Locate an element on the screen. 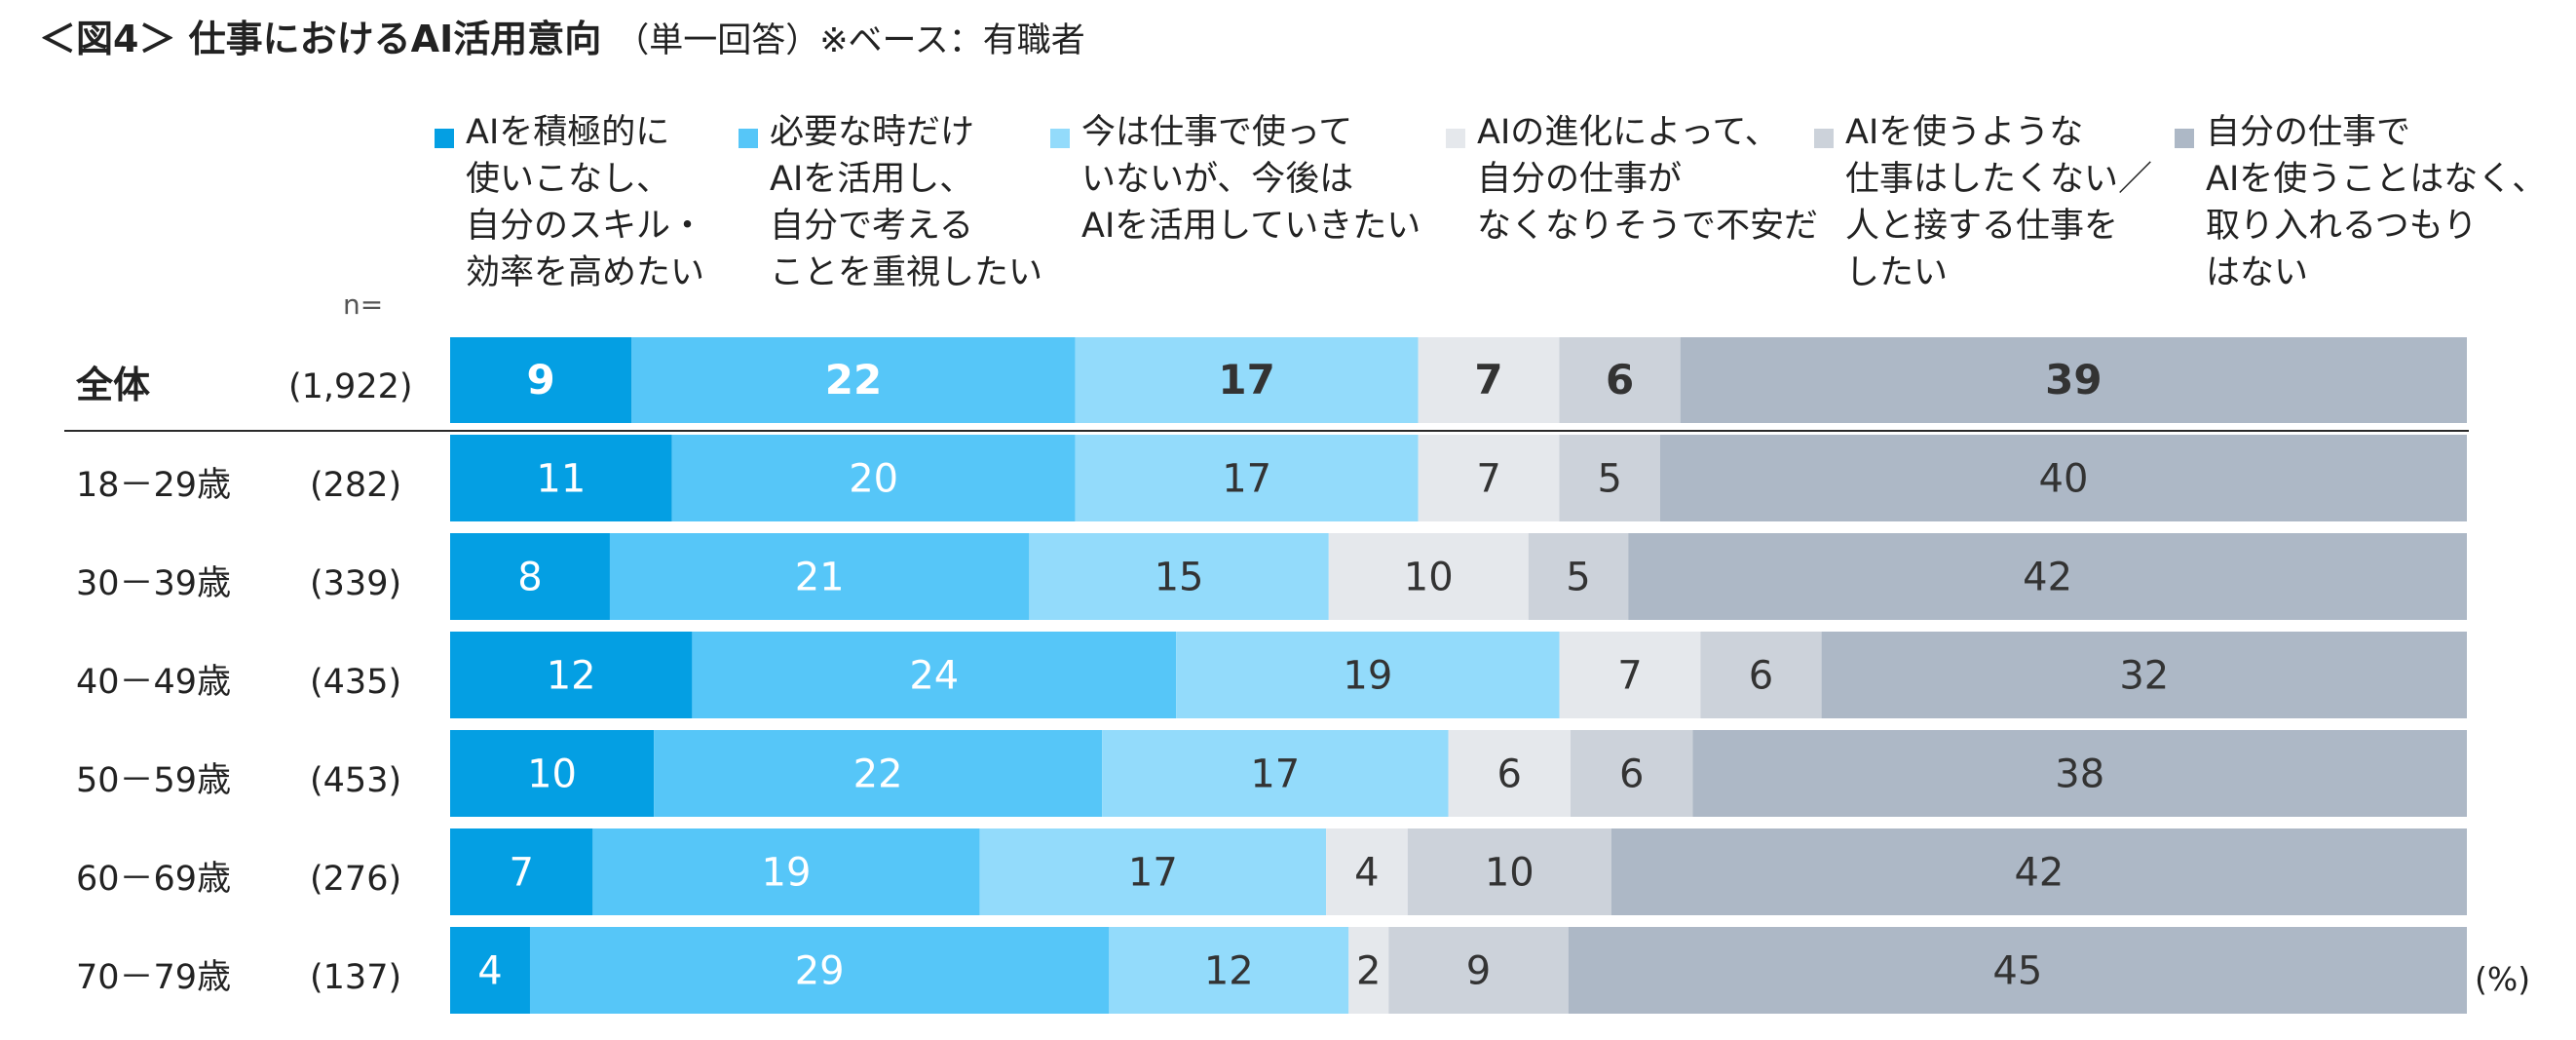  bar-segment-r6-s5 is located at coordinates (2017, 970).